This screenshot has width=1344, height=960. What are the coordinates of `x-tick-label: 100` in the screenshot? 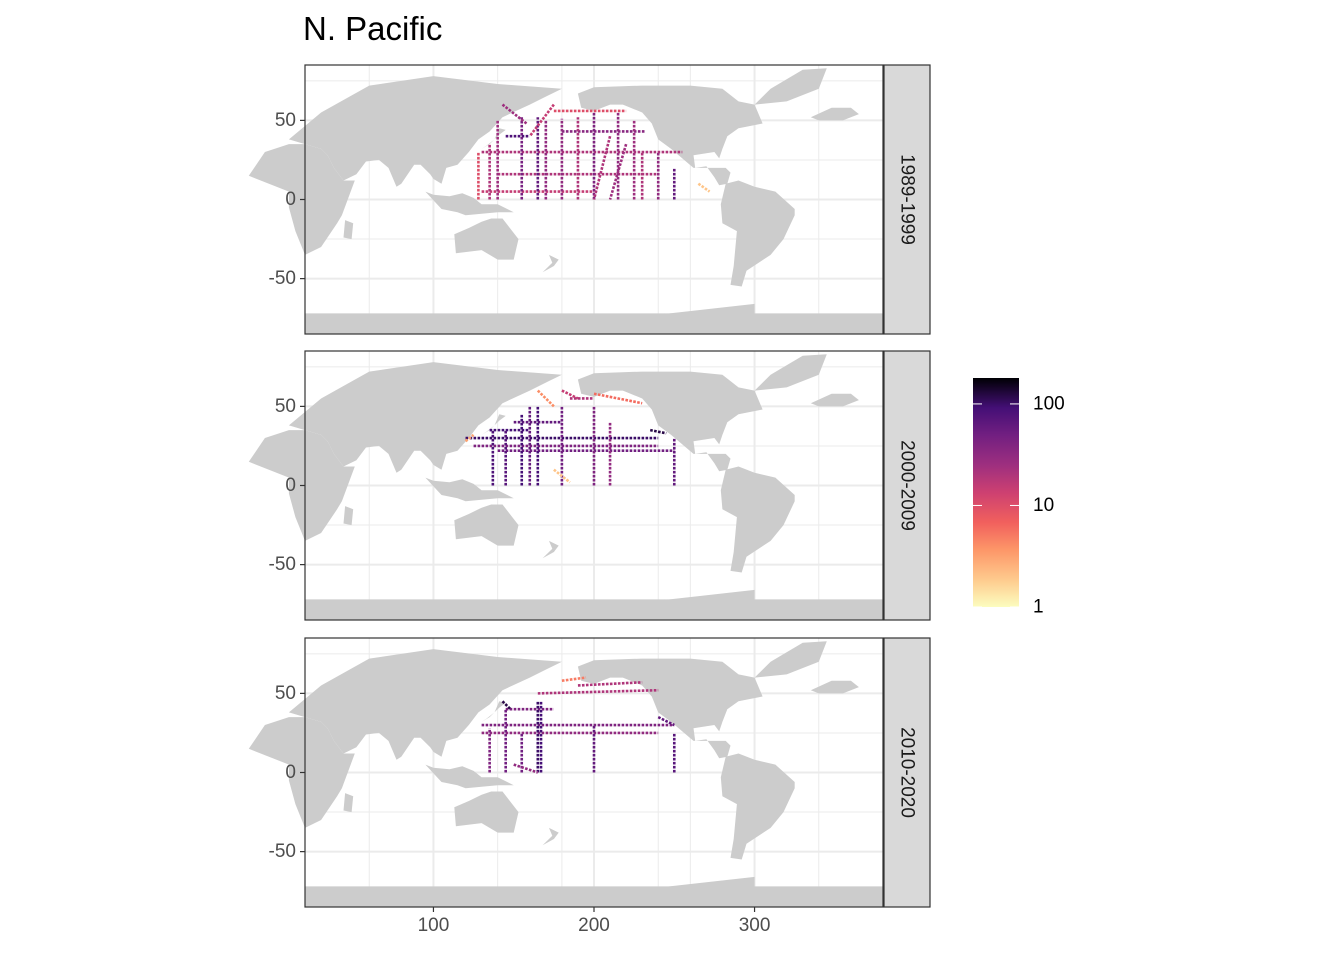 It's located at (434, 925).